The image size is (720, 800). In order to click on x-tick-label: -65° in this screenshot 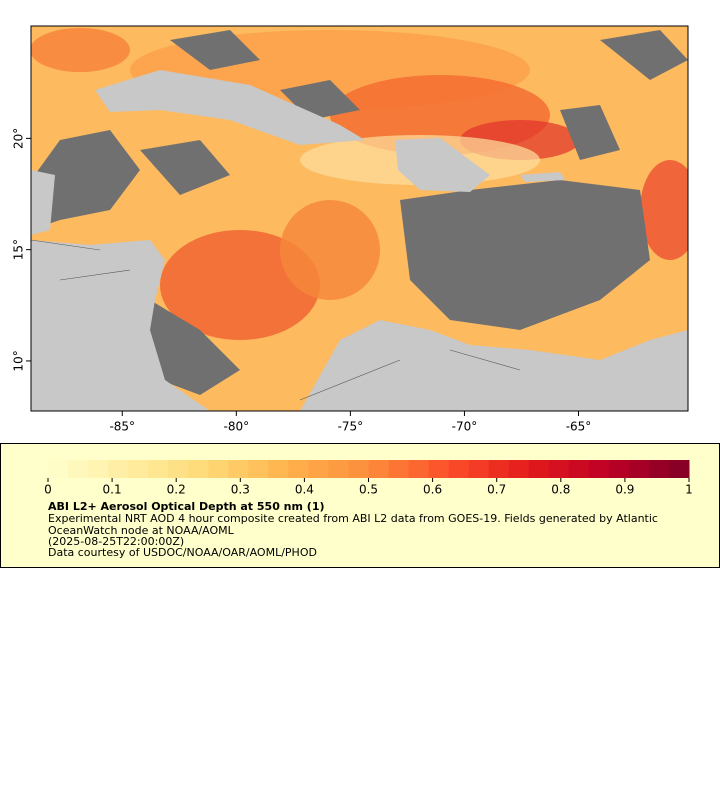, I will do `click(579, 427)`.